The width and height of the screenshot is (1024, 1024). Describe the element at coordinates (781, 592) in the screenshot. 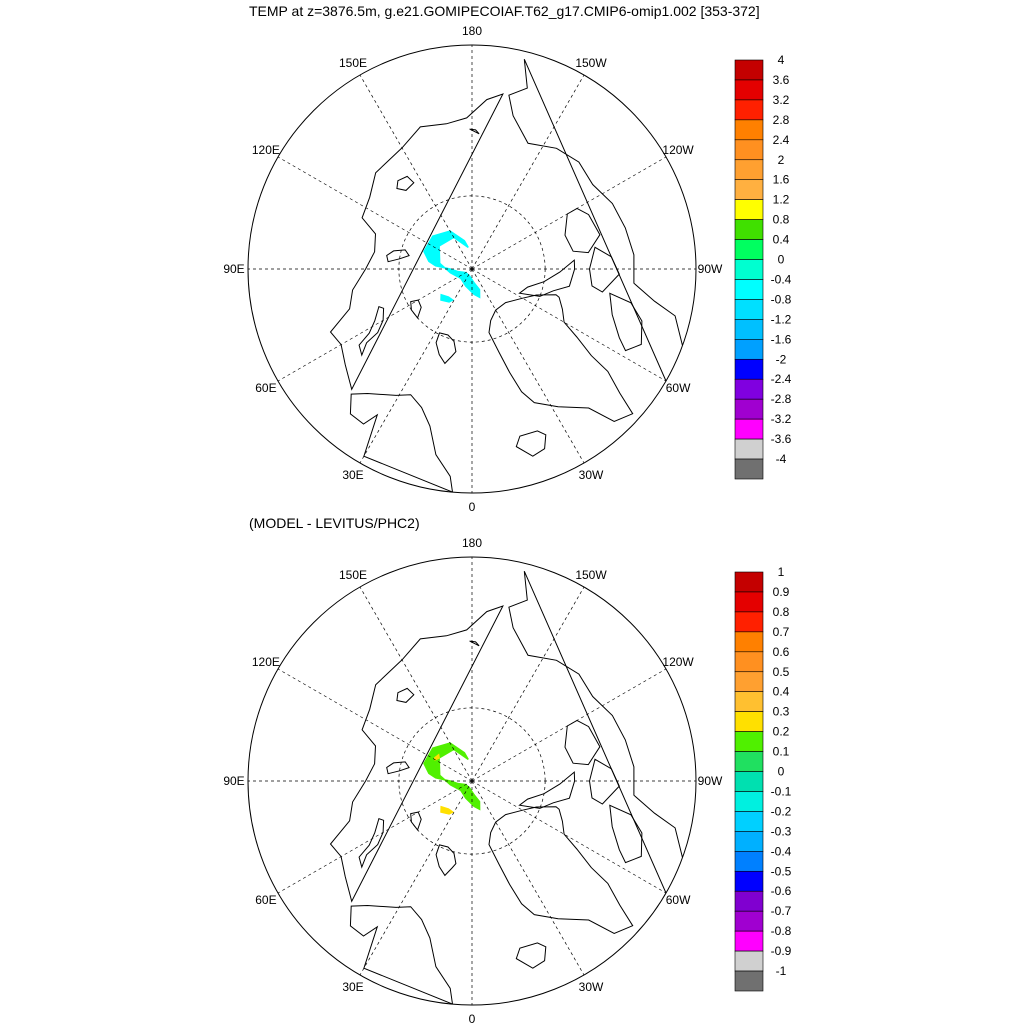

I see `colorbar-label: 0.9` at that location.